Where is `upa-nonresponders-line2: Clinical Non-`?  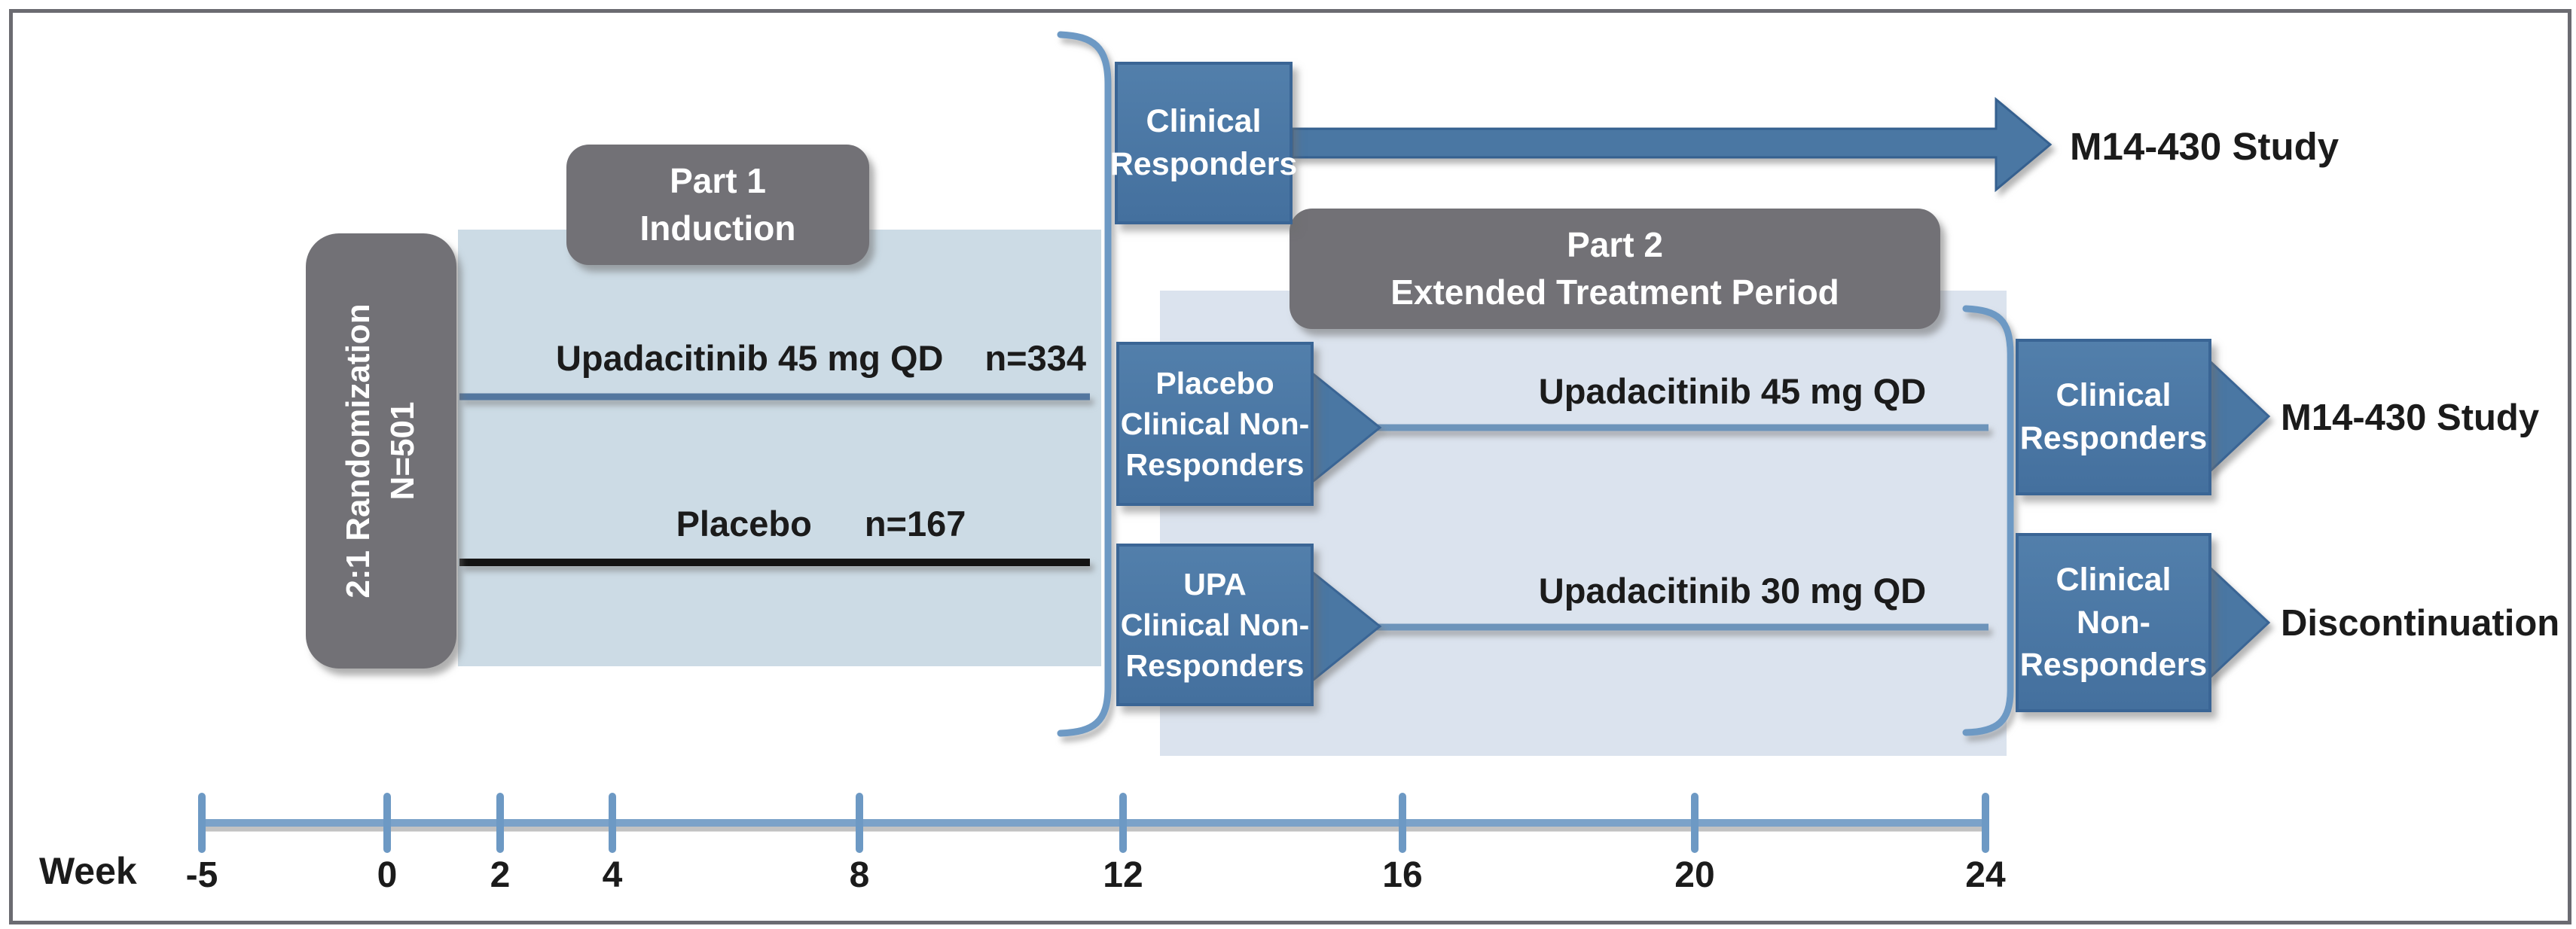
upa-nonresponders-line2: Clinical Non- is located at coordinates (1215, 624).